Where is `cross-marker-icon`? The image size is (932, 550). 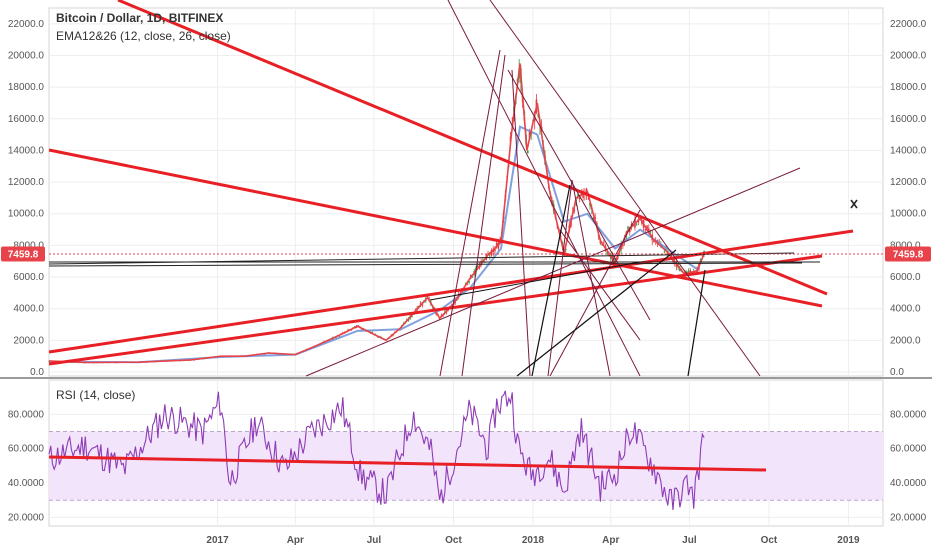 cross-marker-icon is located at coordinates (854, 204).